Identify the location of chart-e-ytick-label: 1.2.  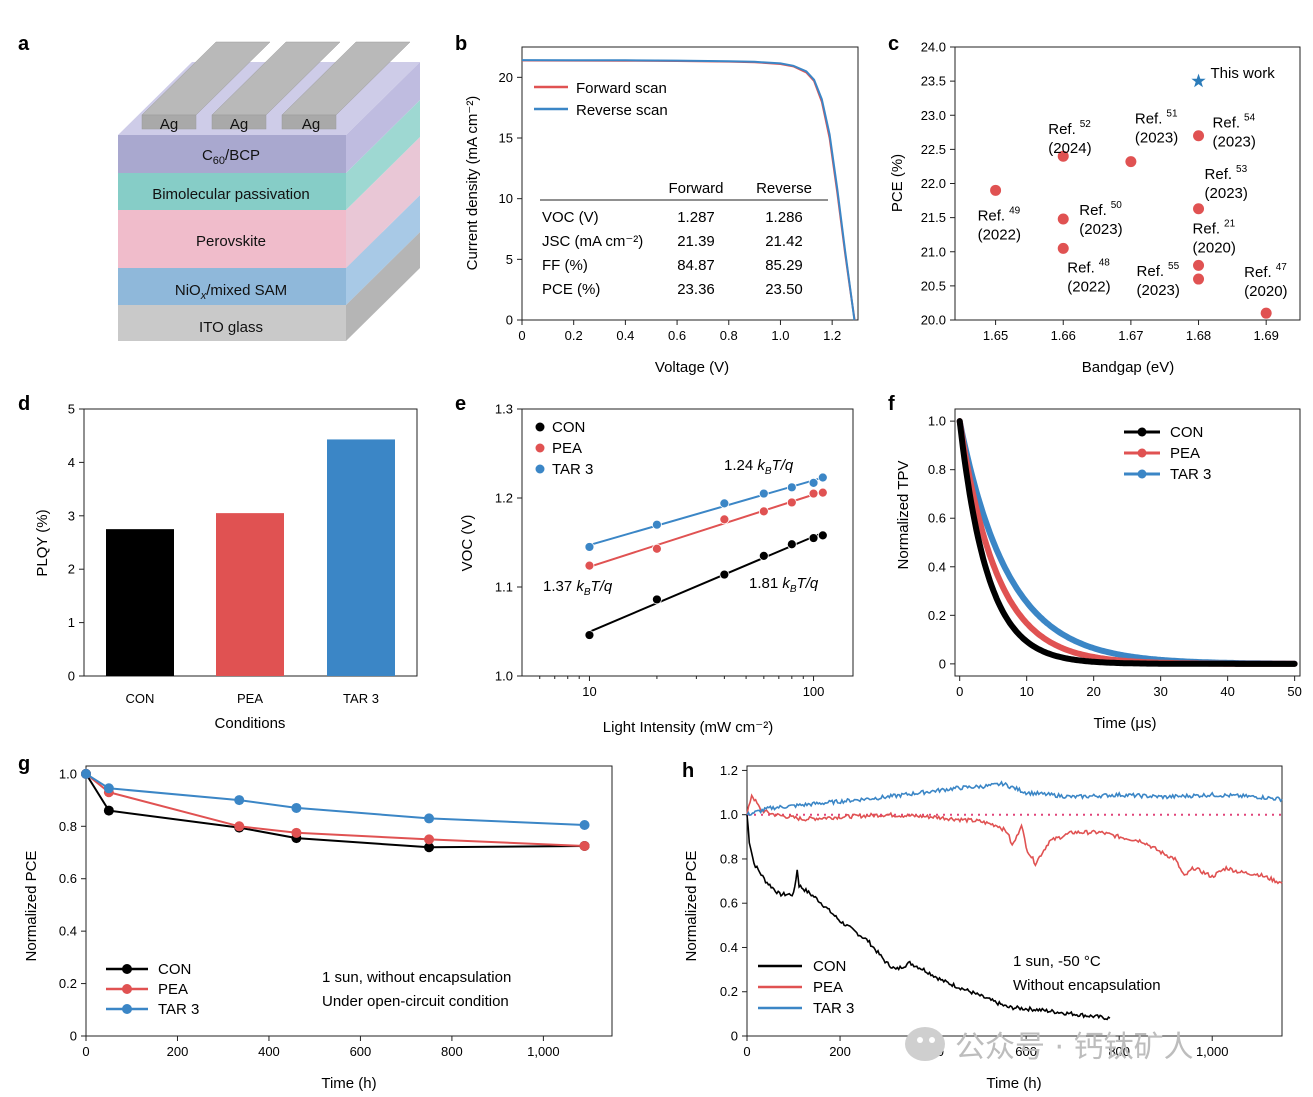
(504, 498).